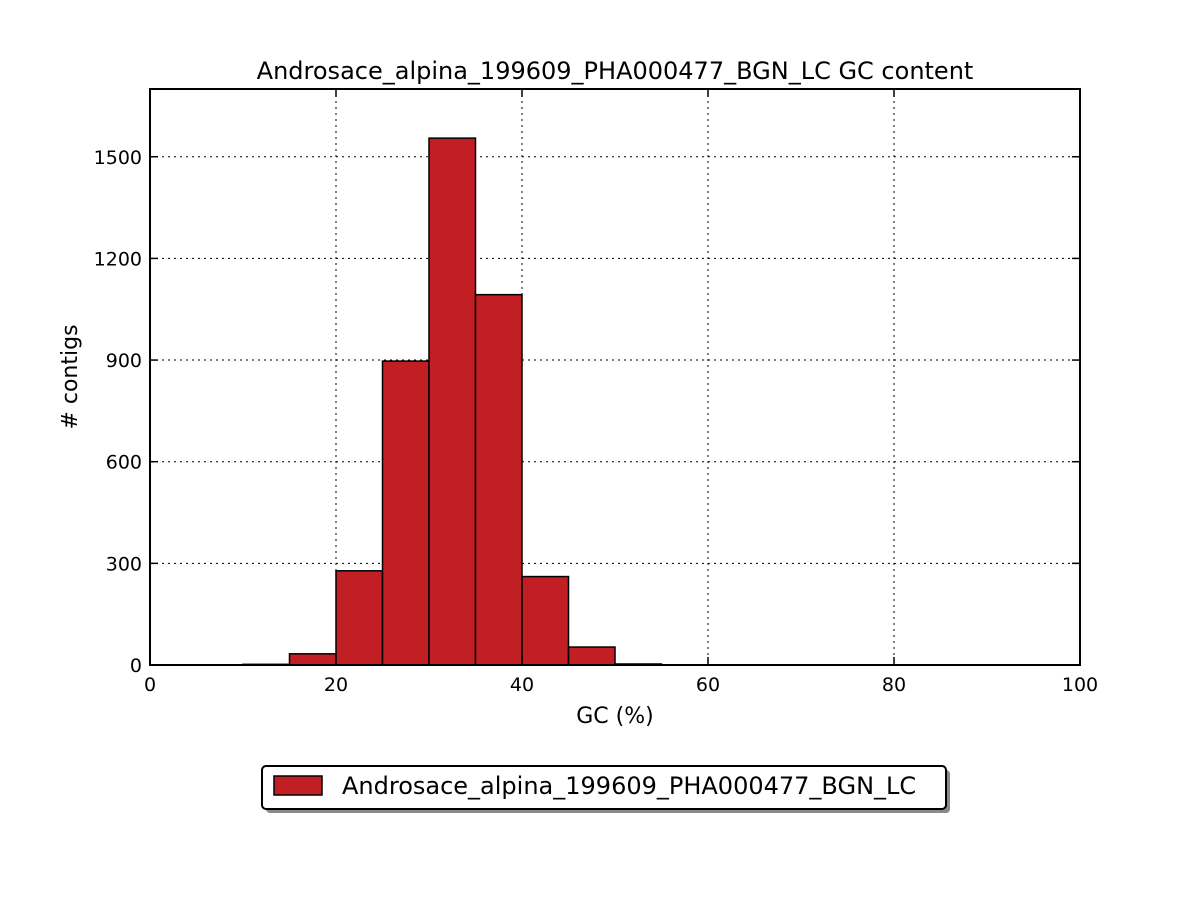 This screenshot has width=1200, height=904. Describe the element at coordinates (118, 259) in the screenshot. I see `y-tick-label: 1200` at that location.